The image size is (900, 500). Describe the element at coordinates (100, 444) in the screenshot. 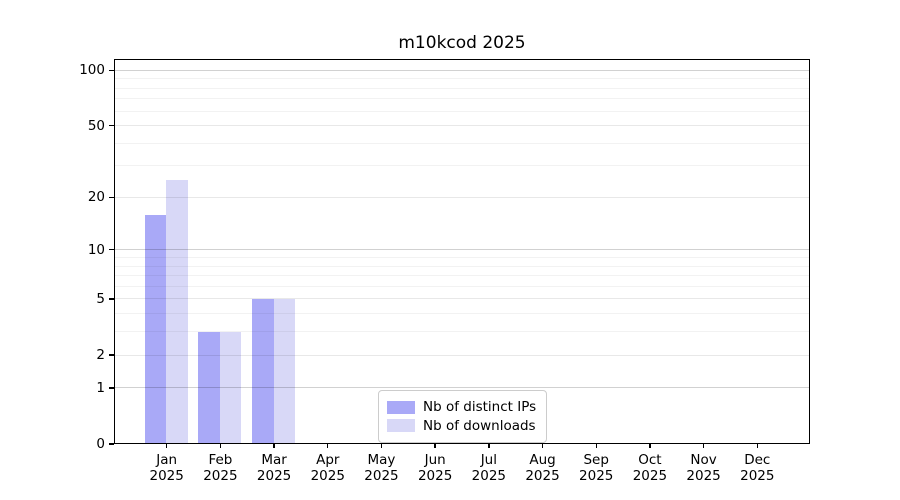

I see `y-tick-label: 0` at that location.